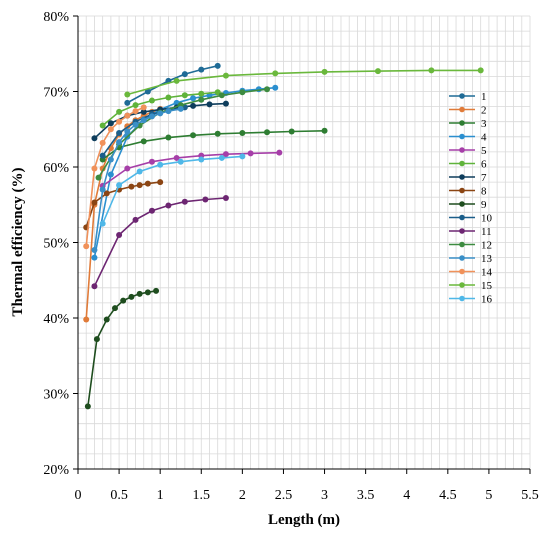 This screenshot has width=550, height=536. Describe the element at coordinates (160, 495) in the screenshot. I see `x-tick-label: 1` at that location.